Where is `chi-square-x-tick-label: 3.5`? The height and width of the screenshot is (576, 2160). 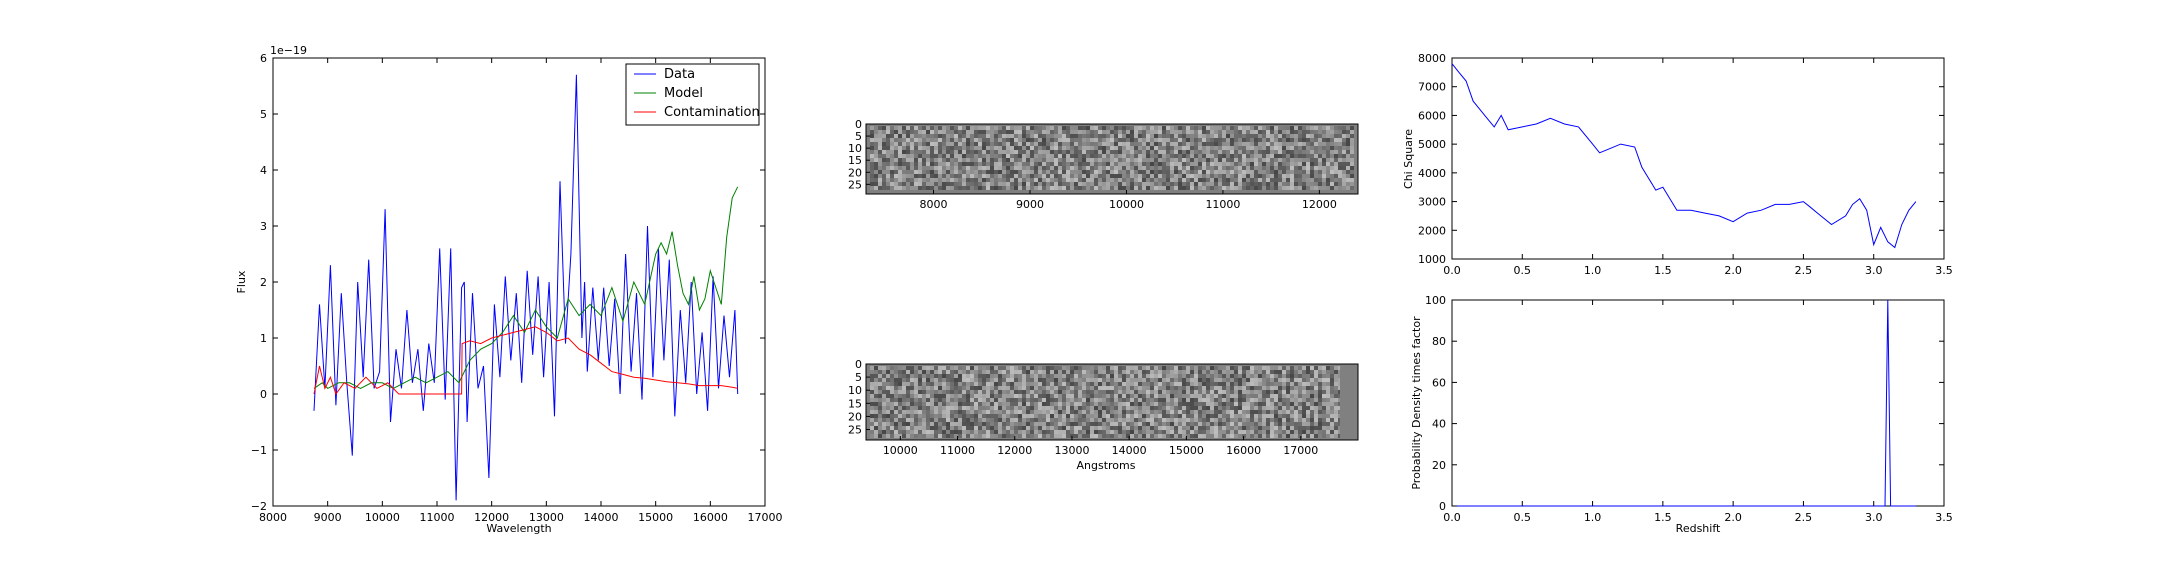
chi-square-x-tick-label: 3.5 is located at coordinates (1944, 270).